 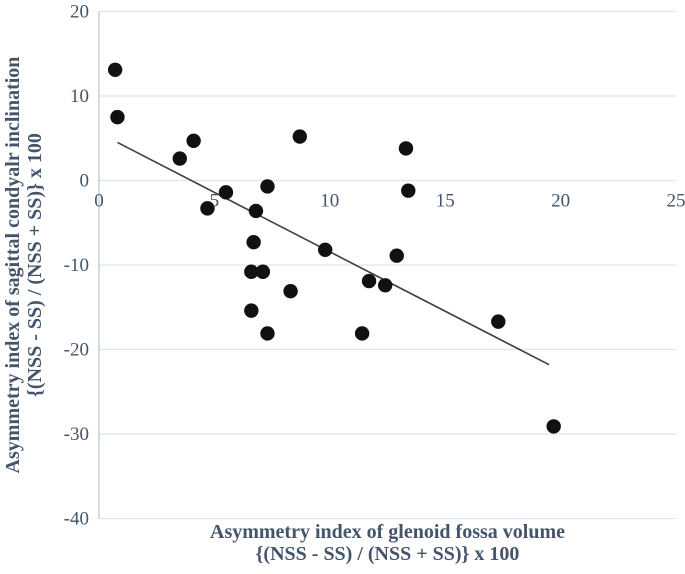 What do you see at coordinates (445, 201) in the screenshot?
I see `x-tick-label: 15` at bounding box center [445, 201].